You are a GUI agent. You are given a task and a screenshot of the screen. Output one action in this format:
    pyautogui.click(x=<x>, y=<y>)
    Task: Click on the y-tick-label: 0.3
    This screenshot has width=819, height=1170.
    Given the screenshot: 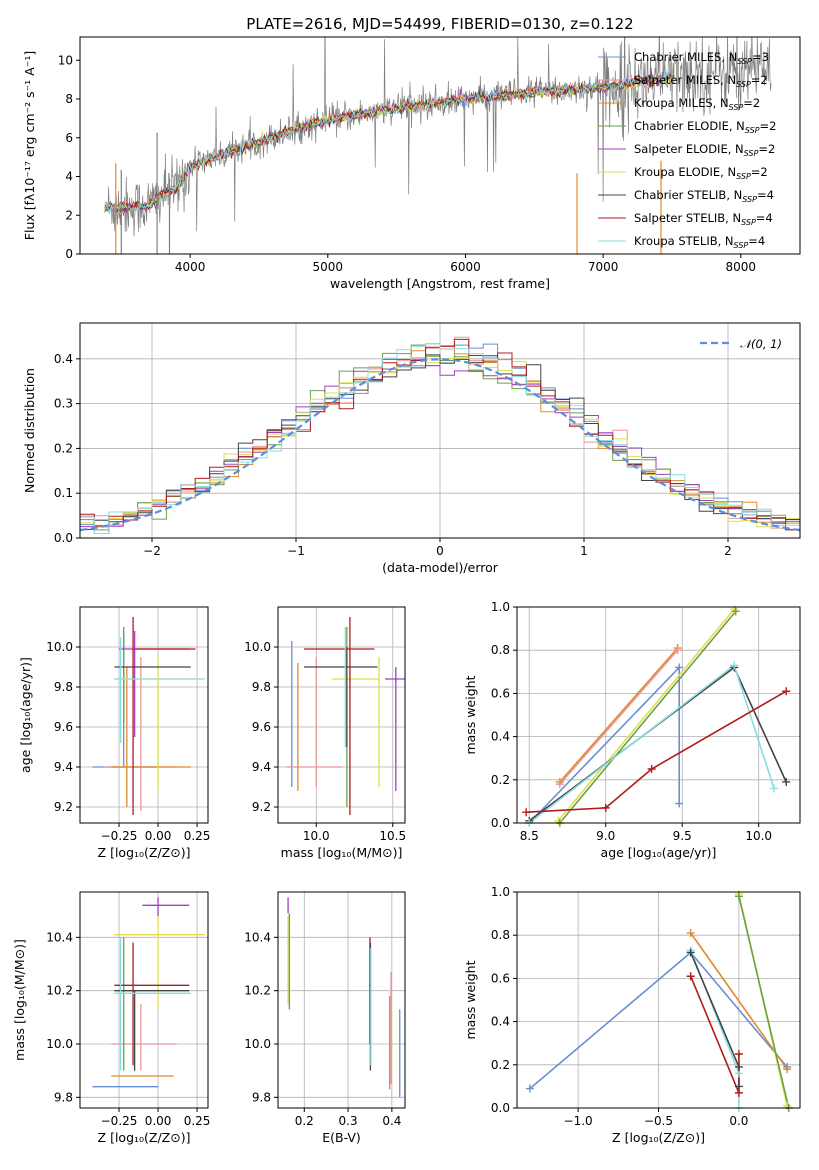 What is the action you would take?
    pyautogui.click(x=63, y=404)
    